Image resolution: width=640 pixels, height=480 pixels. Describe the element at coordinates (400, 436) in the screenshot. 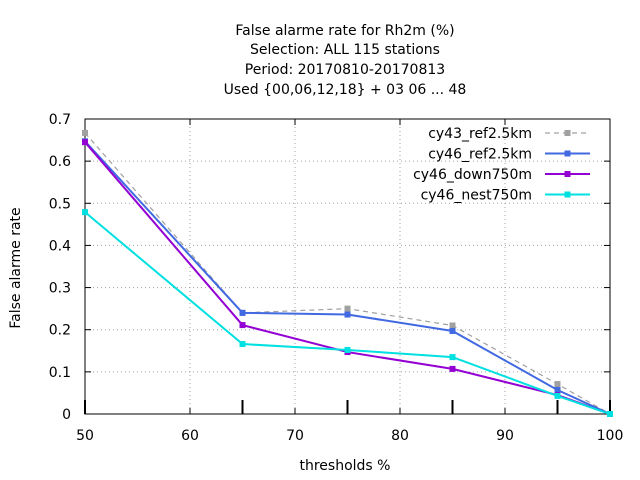

I see `x-tick-label: 80` at that location.